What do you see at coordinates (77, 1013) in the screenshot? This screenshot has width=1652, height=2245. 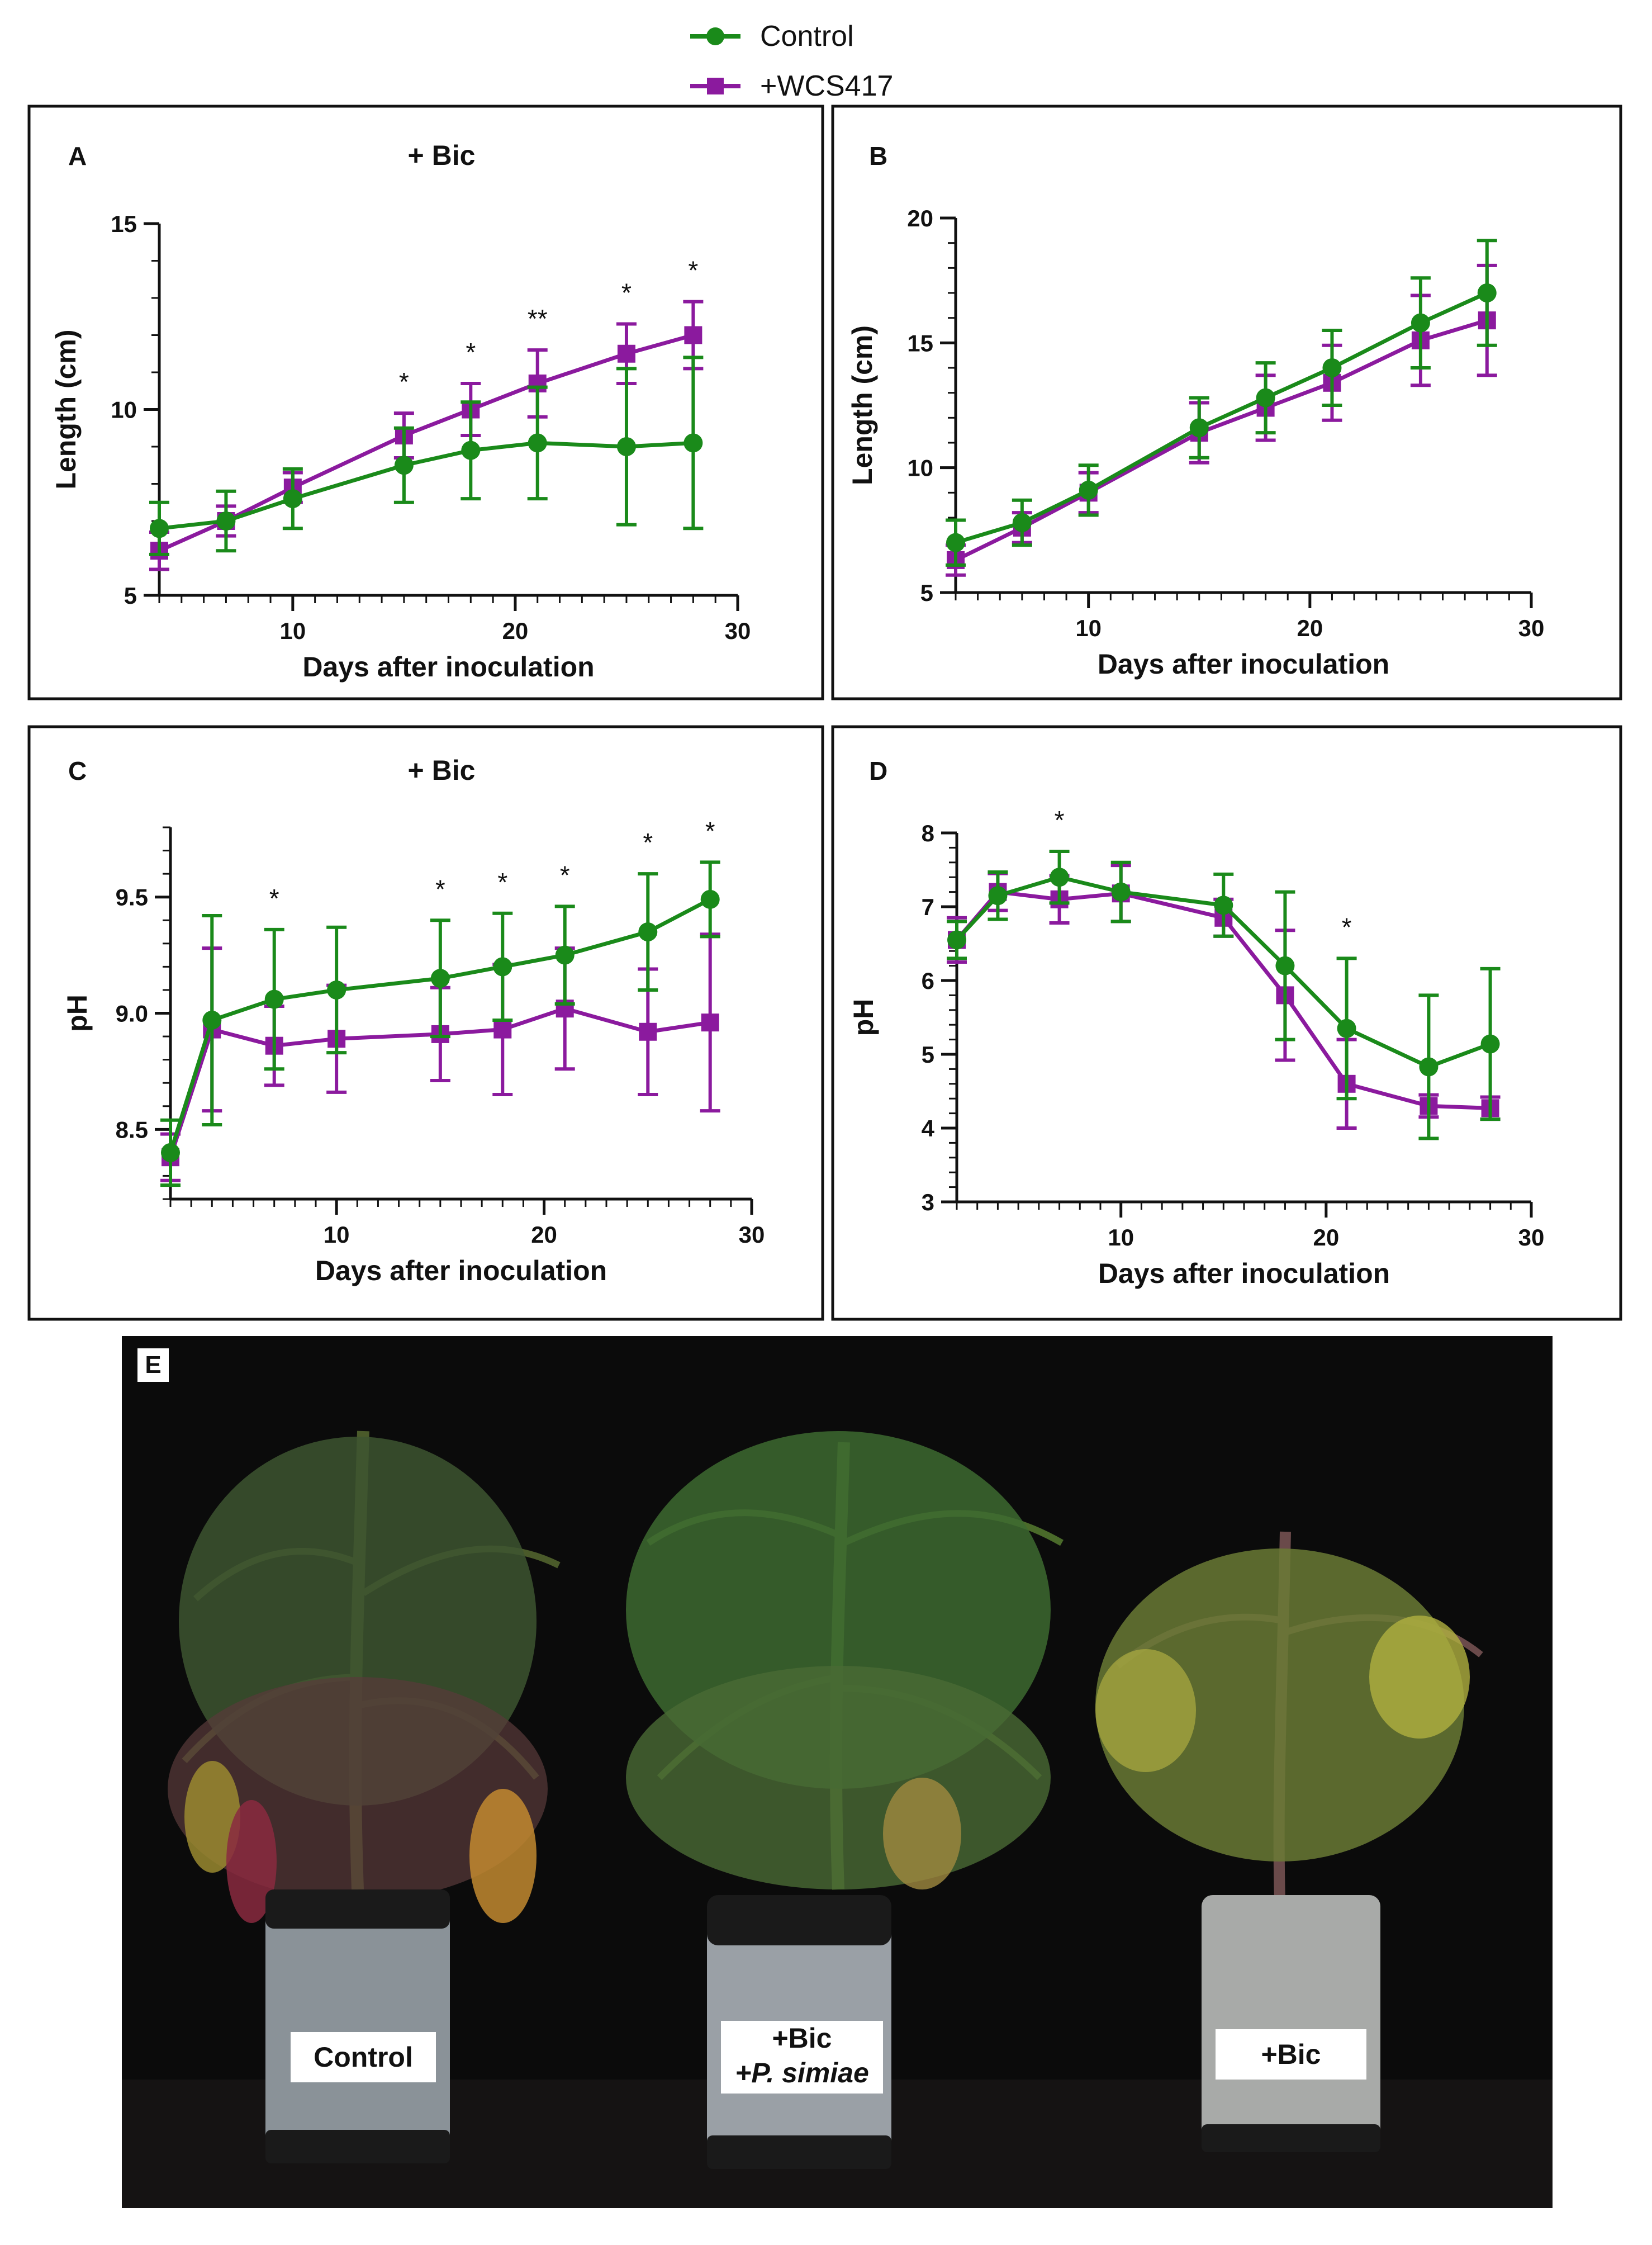 I see `panel-c-y-label: pH` at bounding box center [77, 1013].